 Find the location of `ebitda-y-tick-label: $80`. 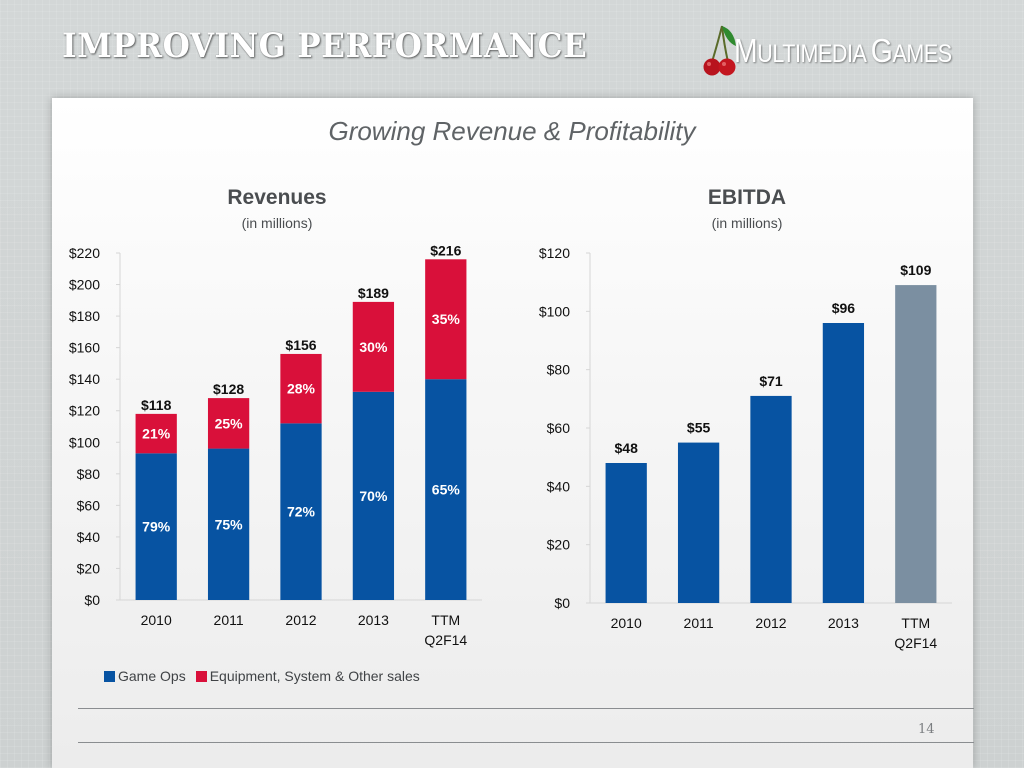

ebitda-y-tick-label: $80 is located at coordinates (559, 370).